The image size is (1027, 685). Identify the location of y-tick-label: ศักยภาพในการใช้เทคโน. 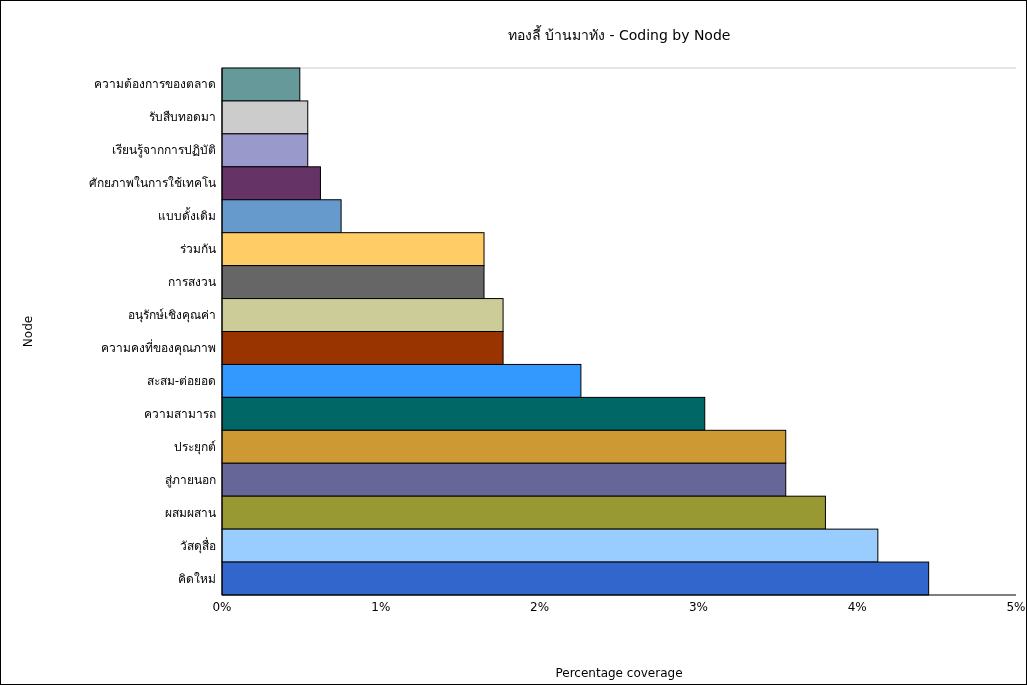
(152, 183).